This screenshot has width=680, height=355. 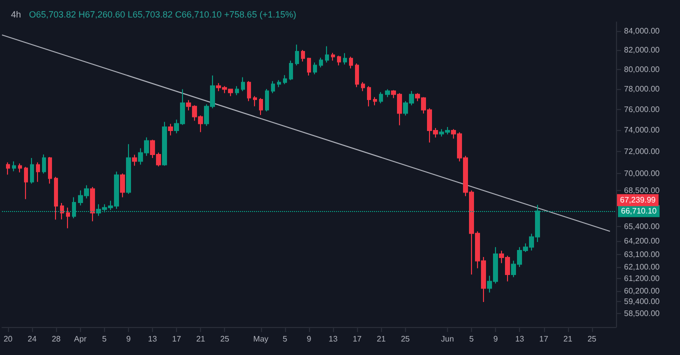 What do you see at coordinates (57, 339) in the screenshot?
I see `x-tick-label: 28` at bounding box center [57, 339].